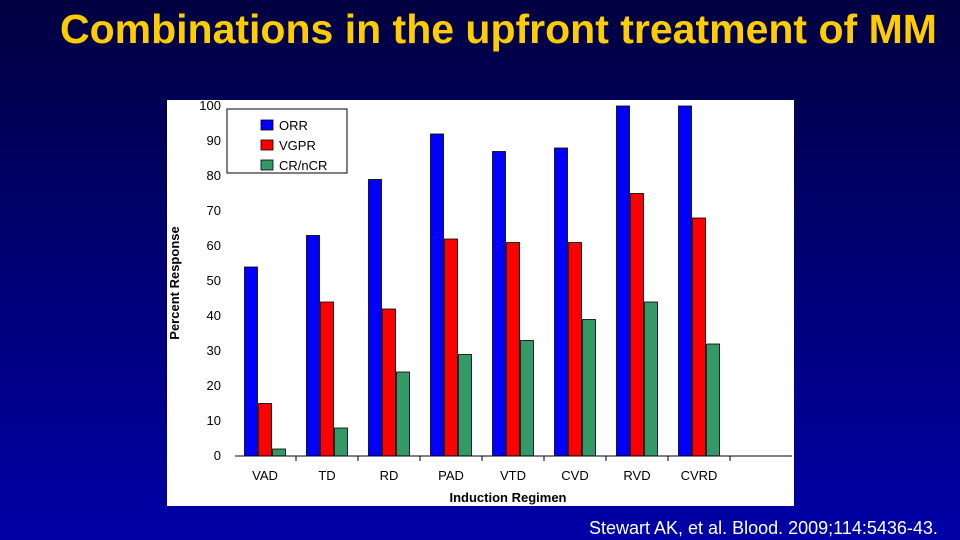  What do you see at coordinates (214, 385) in the screenshot?
I see `y-tick-label: 20` at bounding box center [214, 385].